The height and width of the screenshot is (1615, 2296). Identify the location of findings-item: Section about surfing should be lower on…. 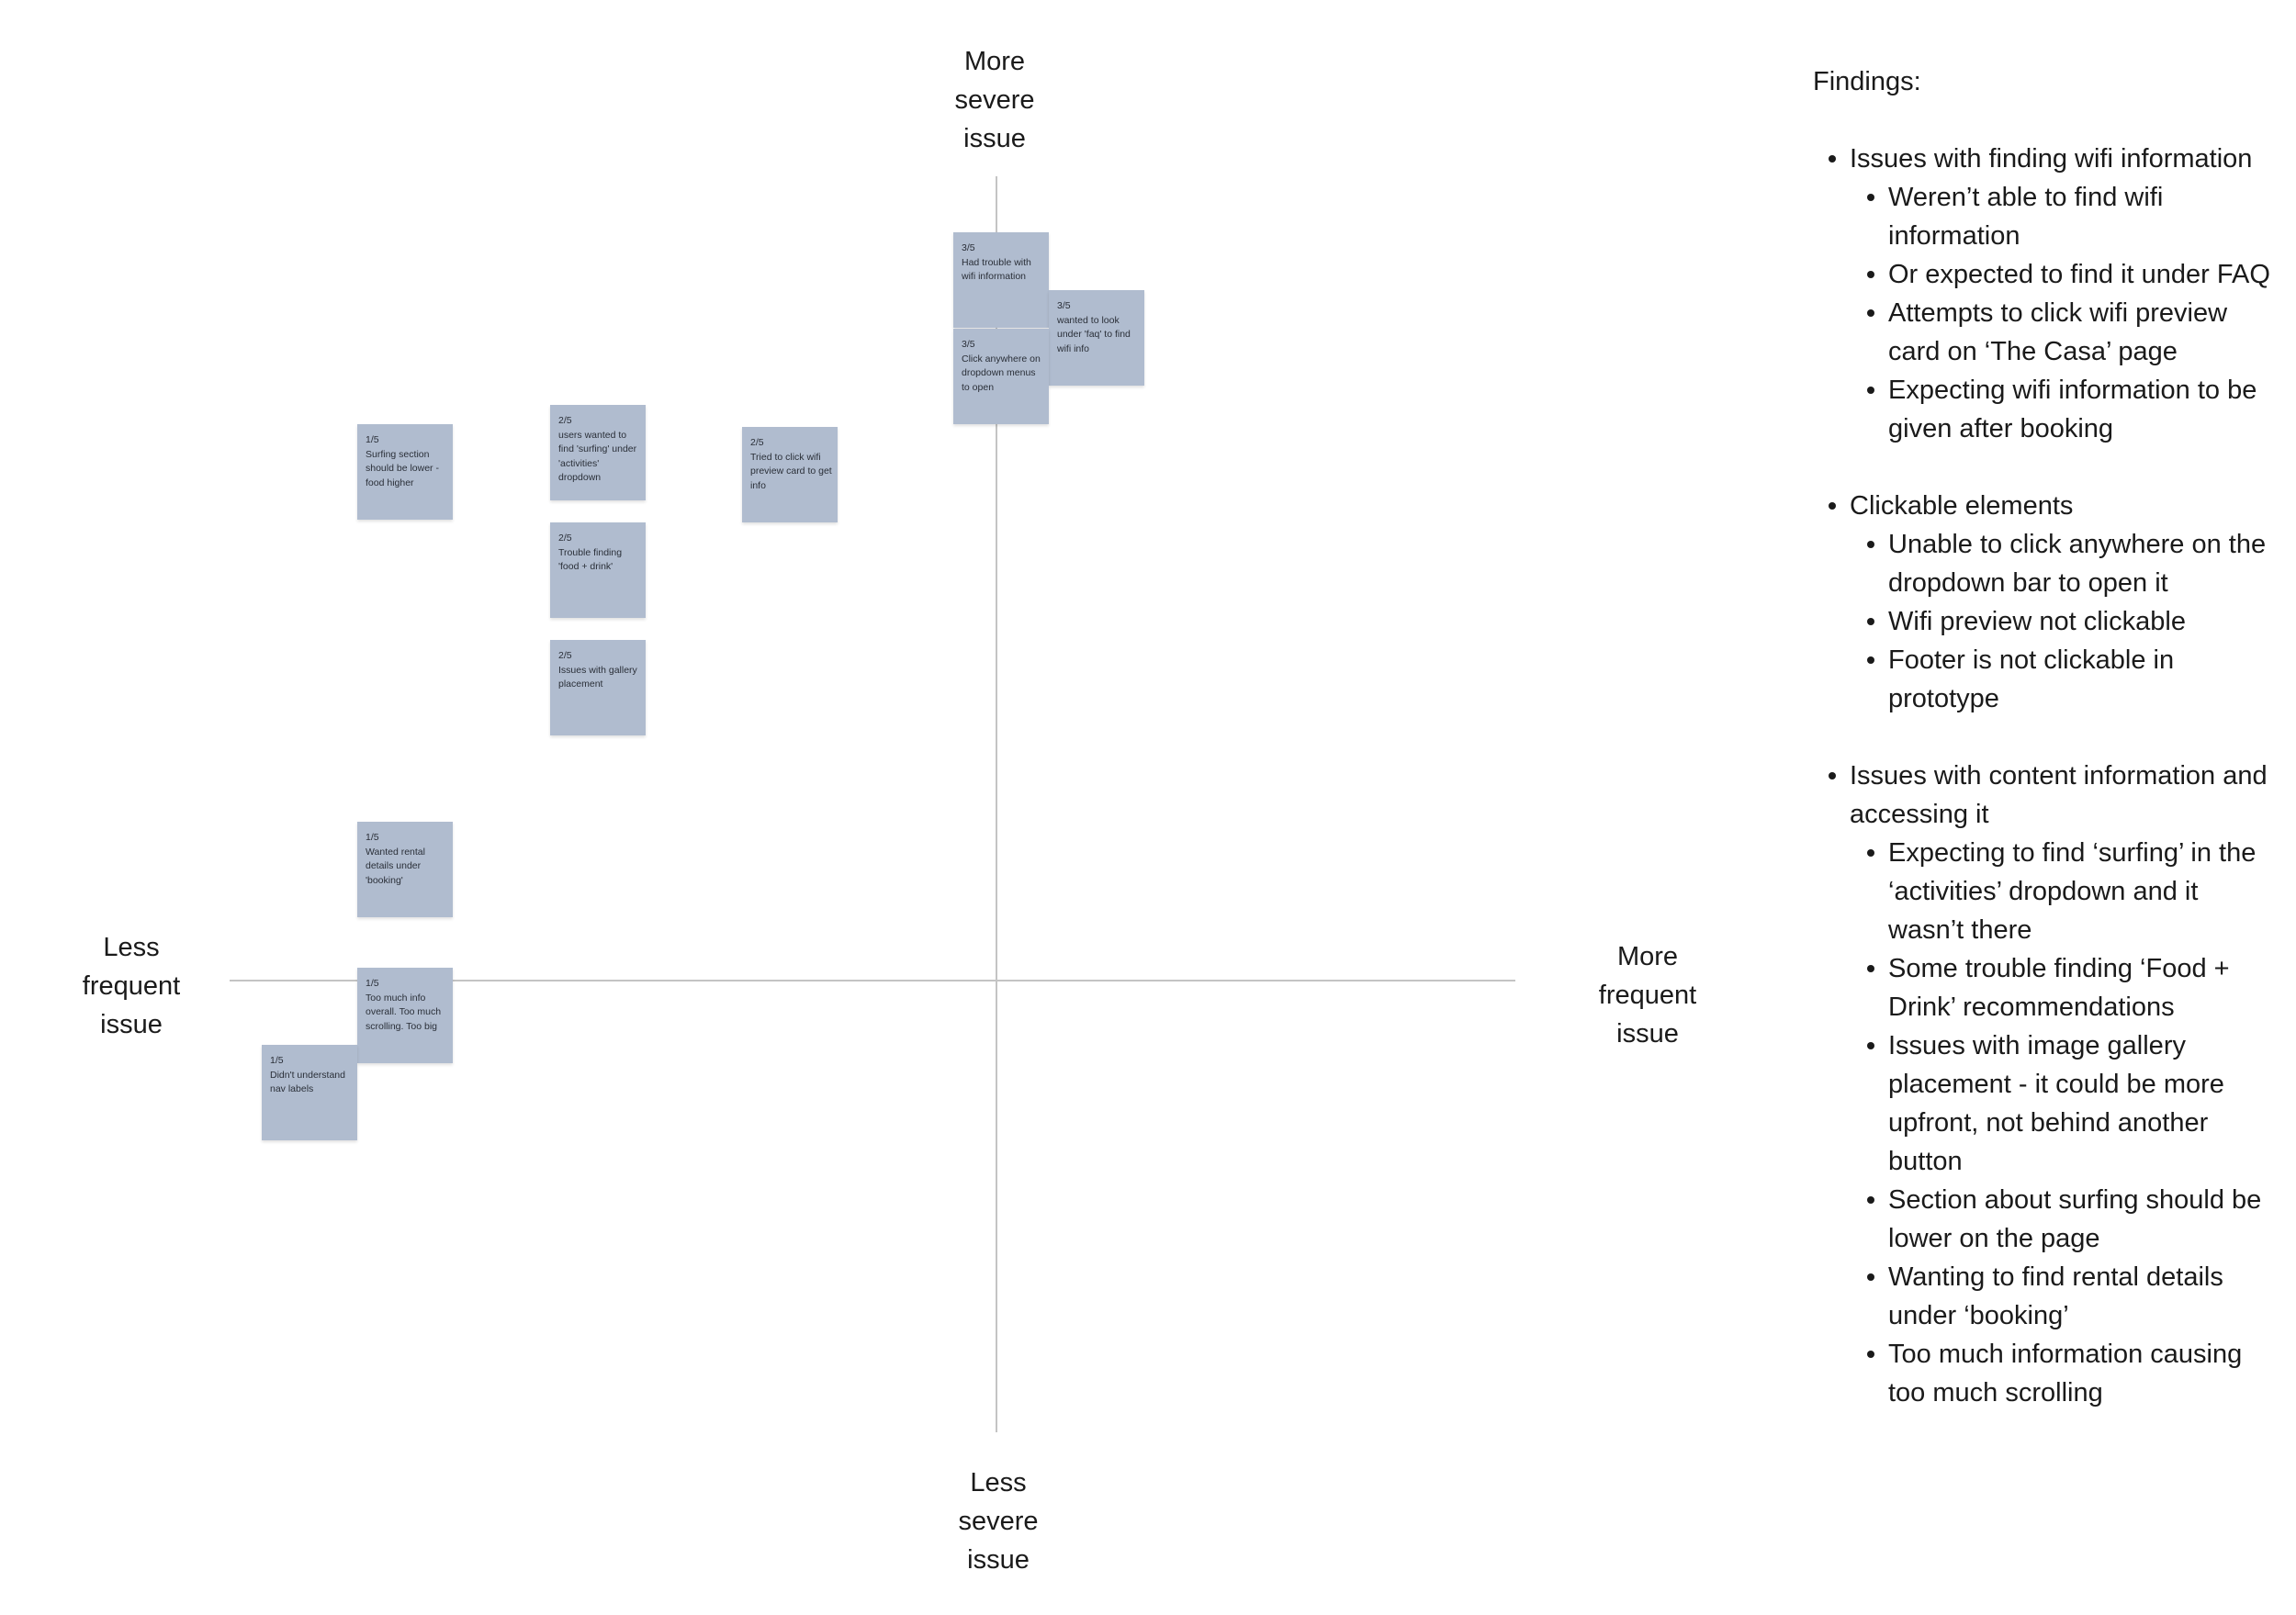
(2042, 1219).